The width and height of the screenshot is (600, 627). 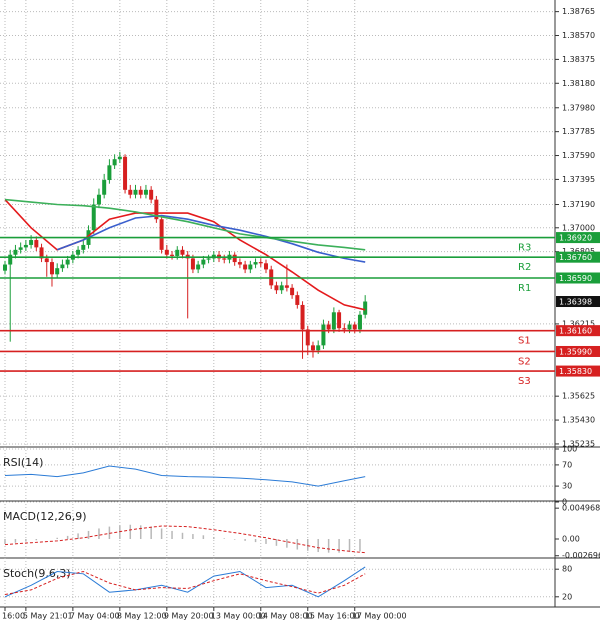 What do you see at coordinates (581, 555) in the screenshot?
I see `y-tick-label: -0.002696` at bounding box center [581, 555].